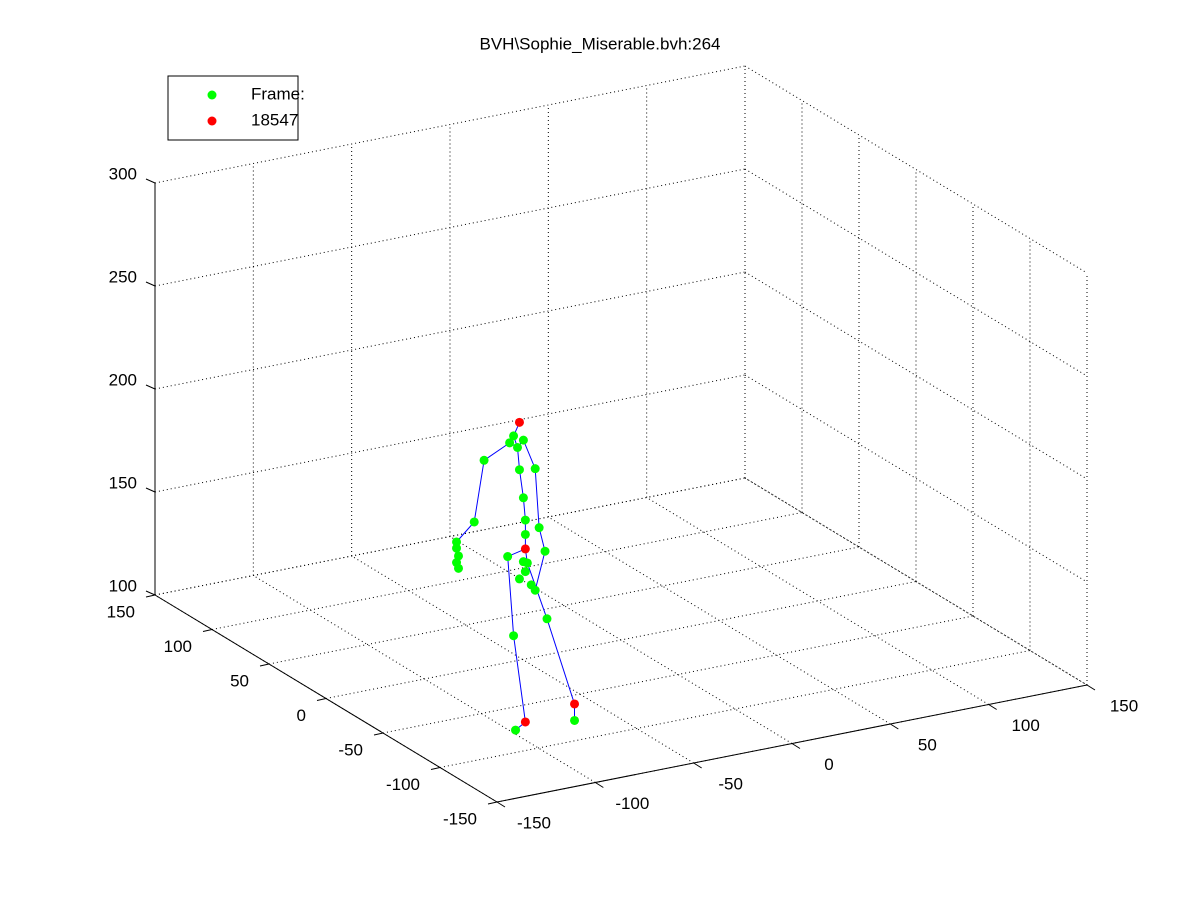 The width and height of the screenshot is (1201, 906). I want to click on x-tick-label: -150, so click(534, 822).